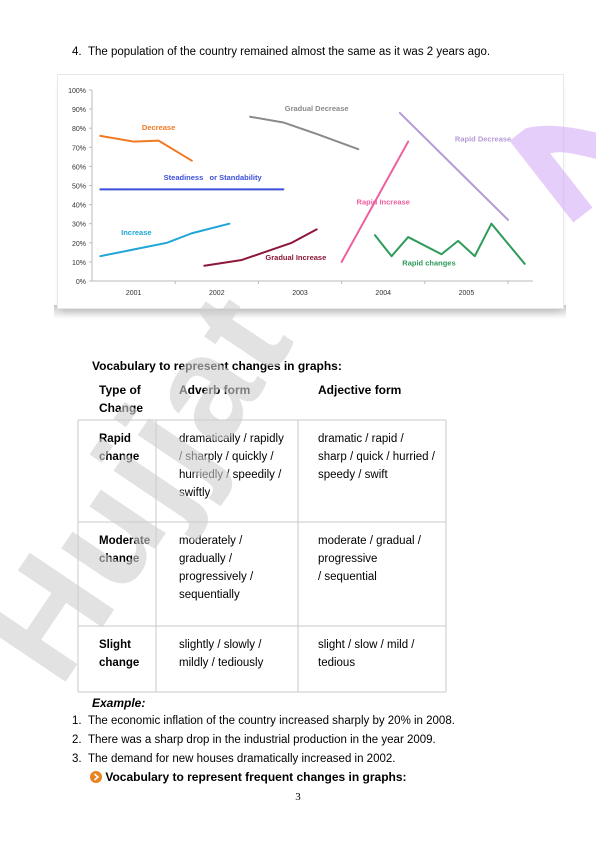 This screenshot has height=842, width=596. What do you see at coordinates (213, 177) in the screenshot?
I see `series-label: Steadiness or Standability` at bounding box center [213, 177].